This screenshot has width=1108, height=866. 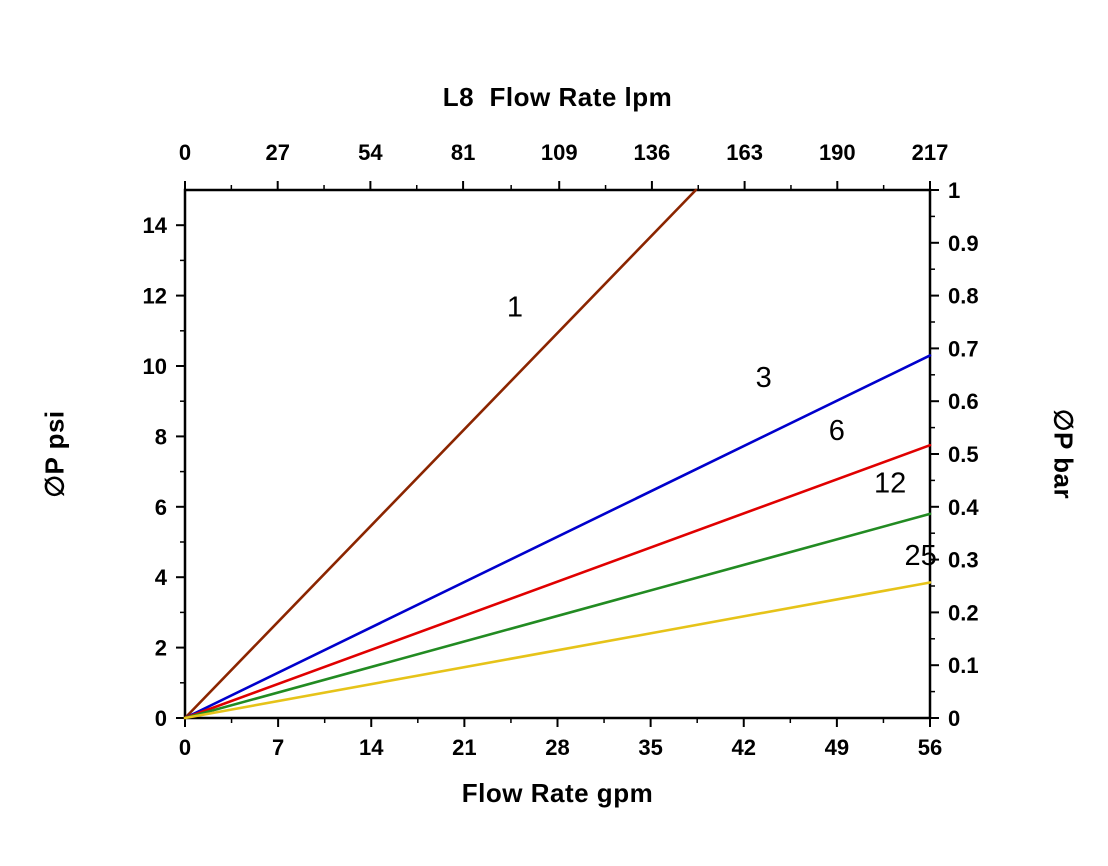 What do you see at coordinates (557, 97) in the screenshot?
I see `top-axis-title: L8 Flow Rate lpm` at bounding box center [557, 97].